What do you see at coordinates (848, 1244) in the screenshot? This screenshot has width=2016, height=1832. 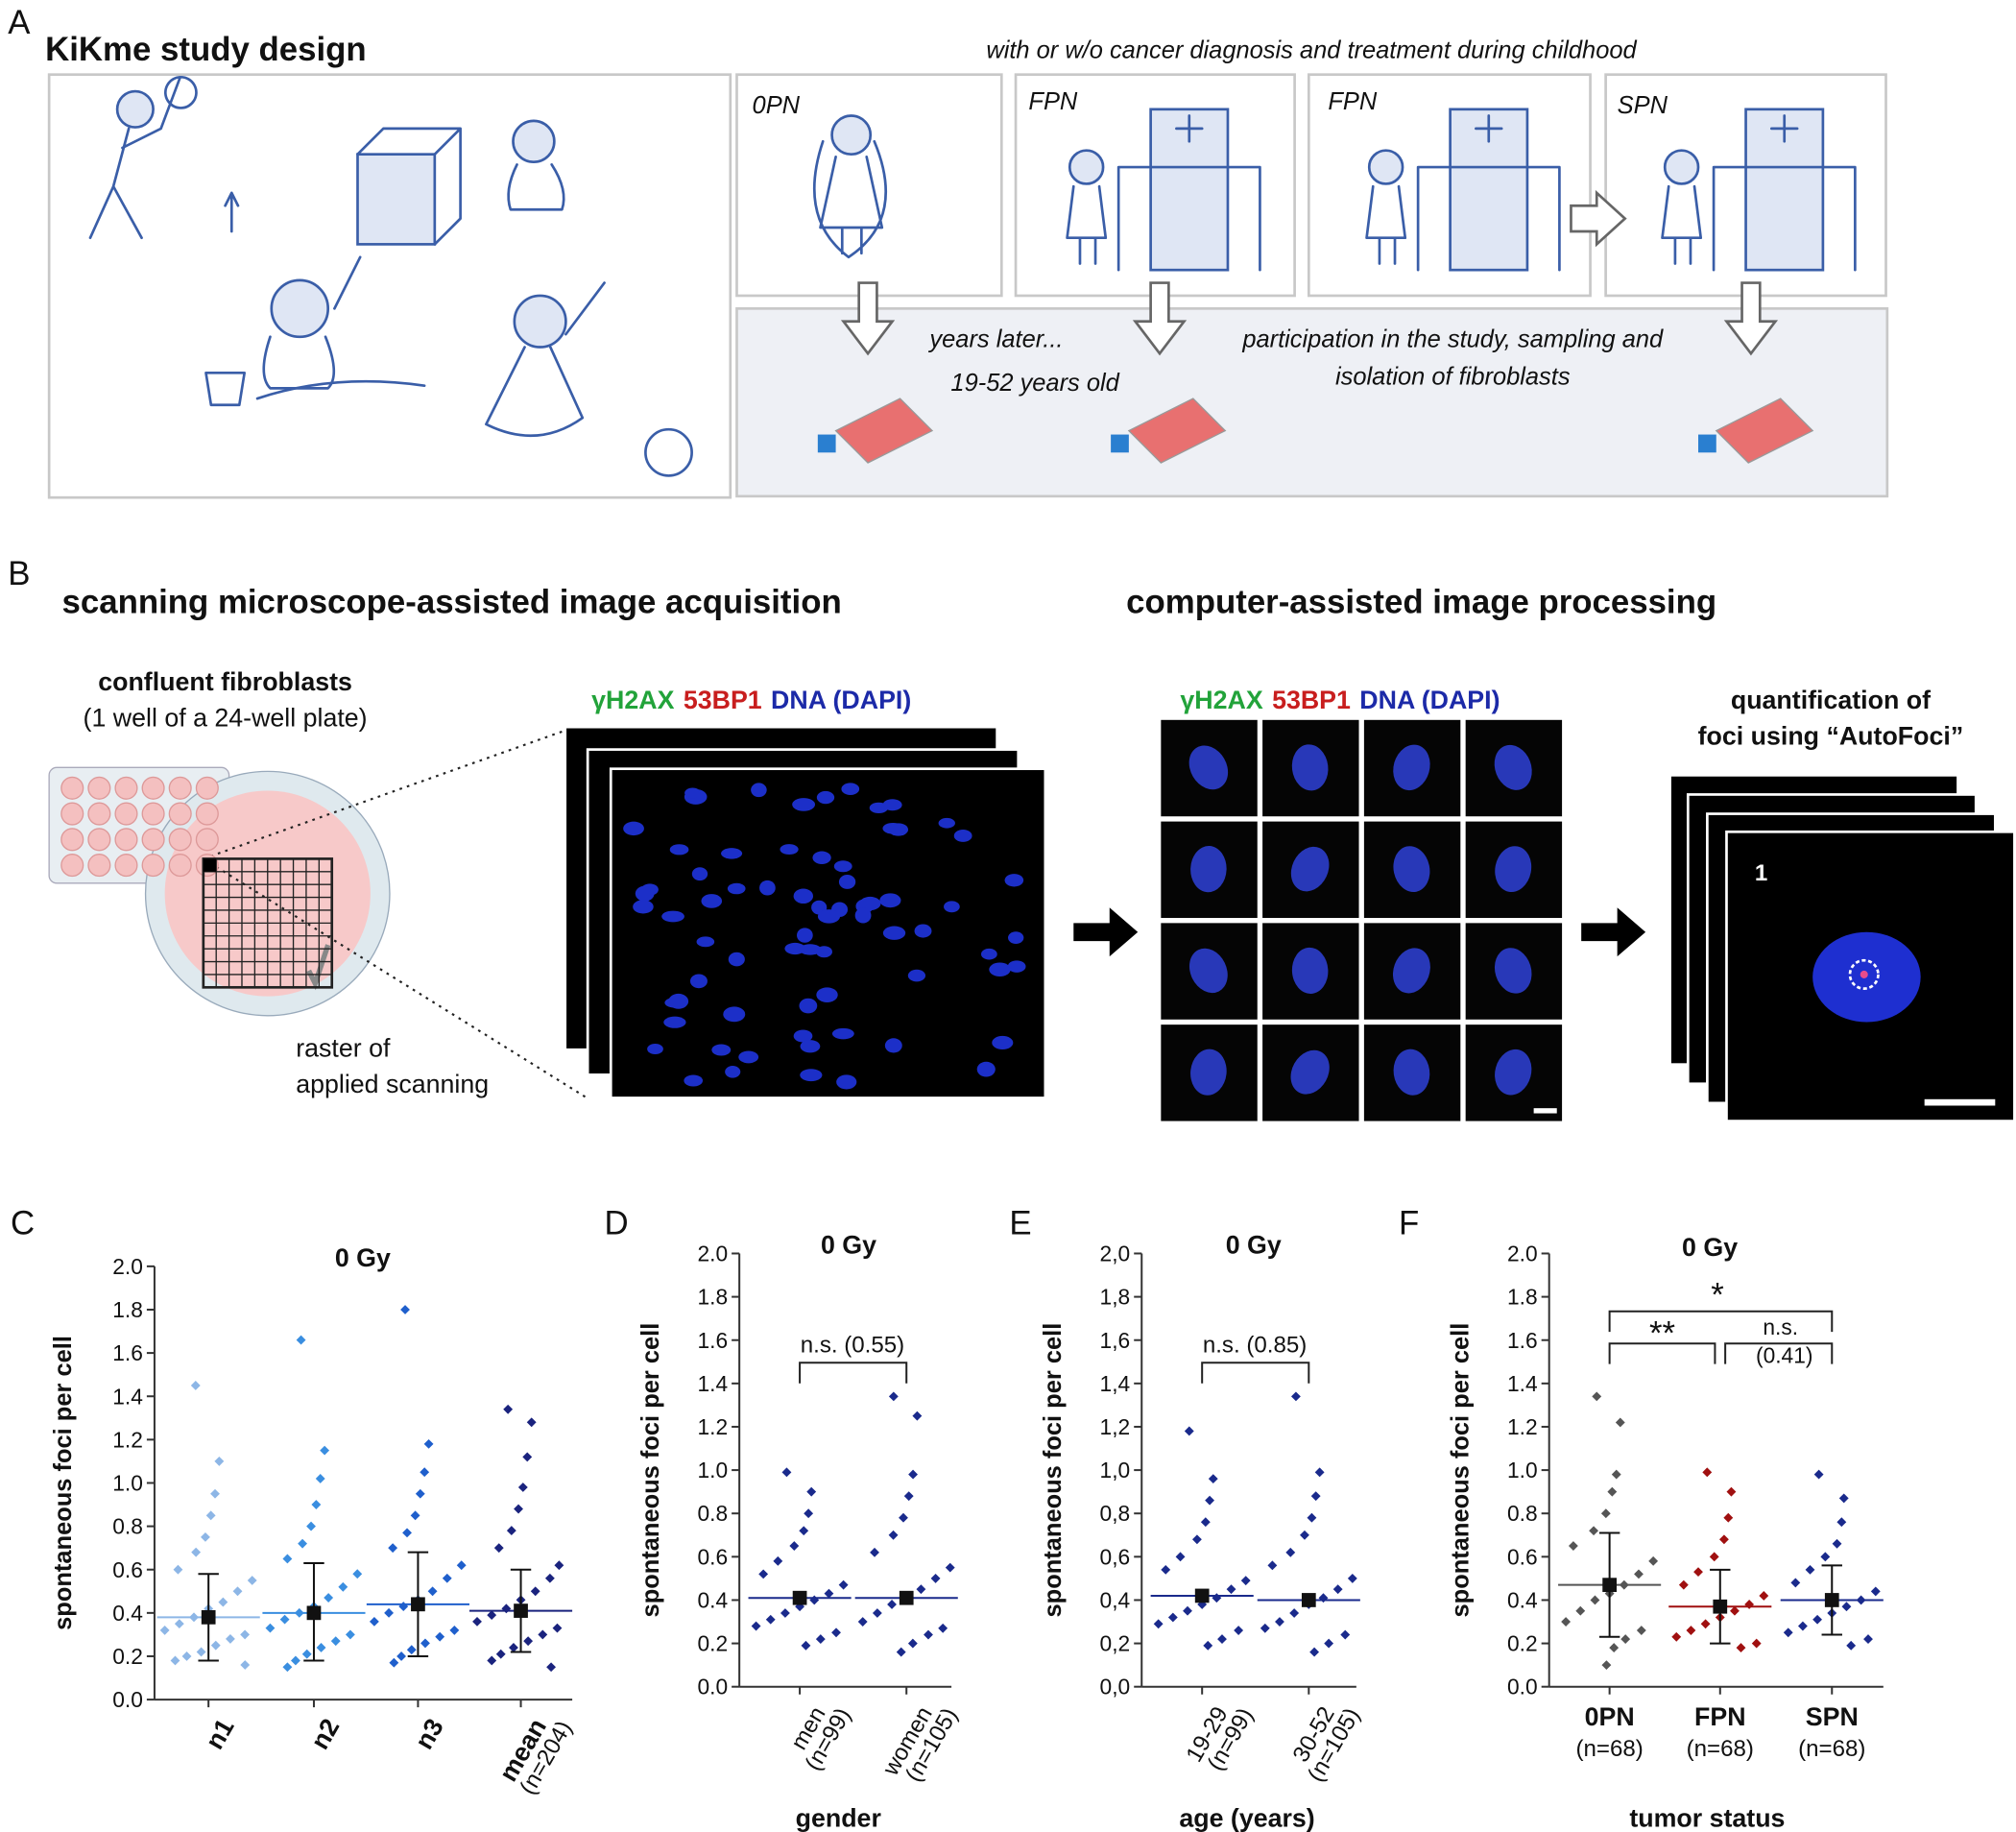 I see `chart-title: 0 Gy` at bounding box center [848, 1244].